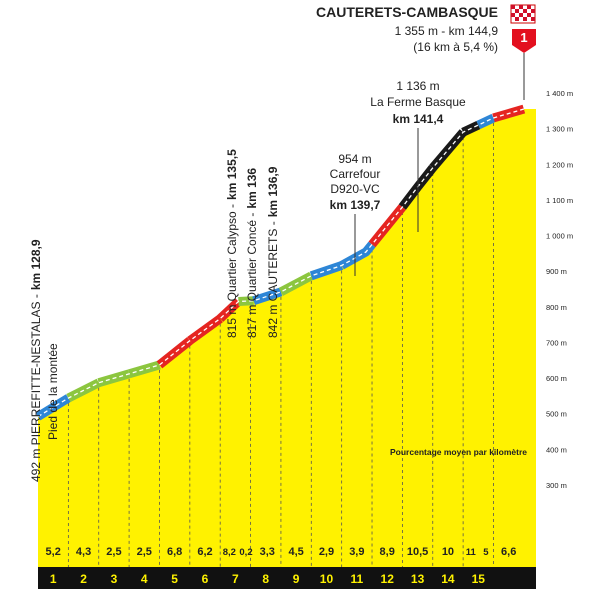 This screenshot has height=600, width=600. What do you see at coordinates (523, 14) in the screenshot?
I see `finish-flag` at bounding box center [523, 14].